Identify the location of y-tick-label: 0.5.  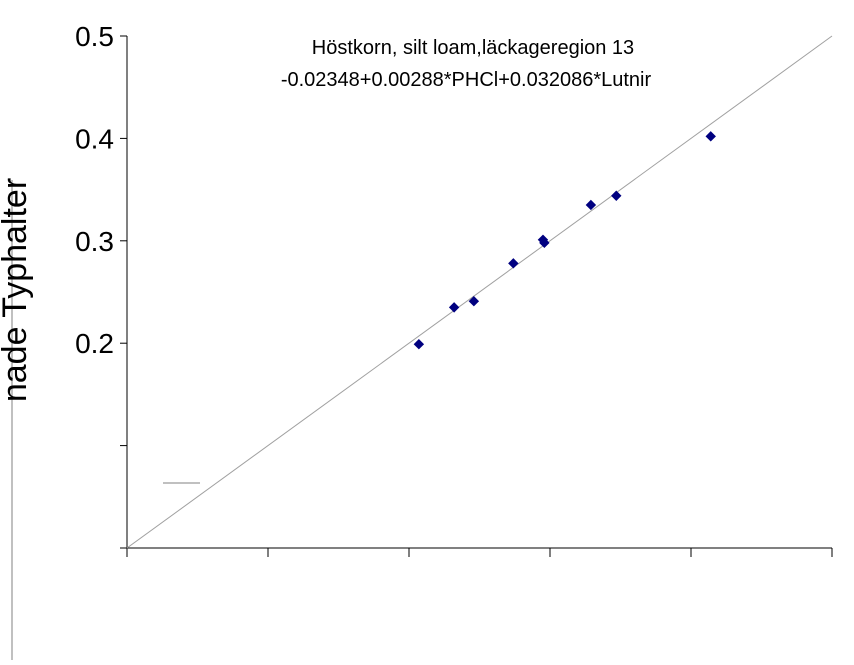
(94, 36).